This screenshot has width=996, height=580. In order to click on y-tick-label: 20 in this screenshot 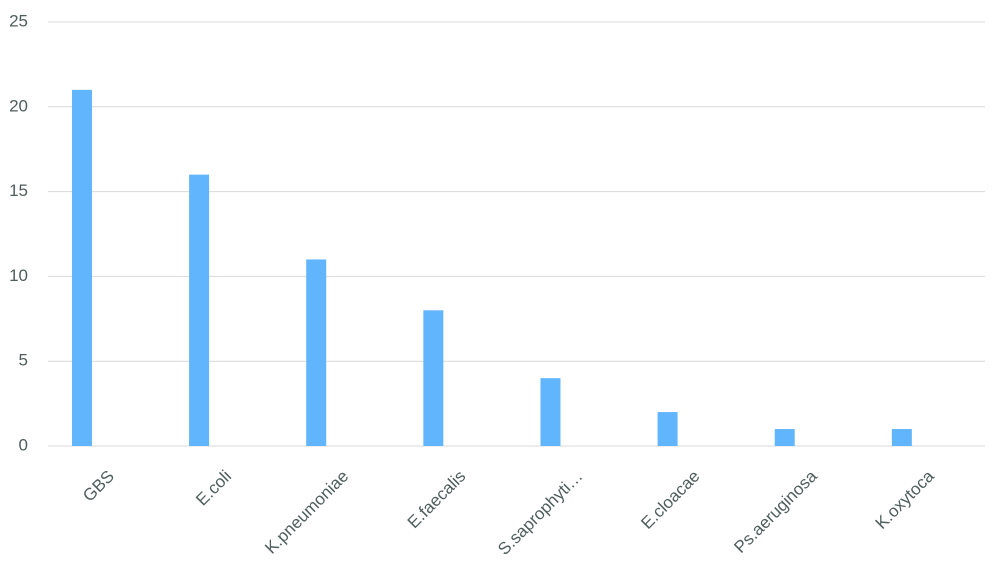, I will do `click(18, 105)`.